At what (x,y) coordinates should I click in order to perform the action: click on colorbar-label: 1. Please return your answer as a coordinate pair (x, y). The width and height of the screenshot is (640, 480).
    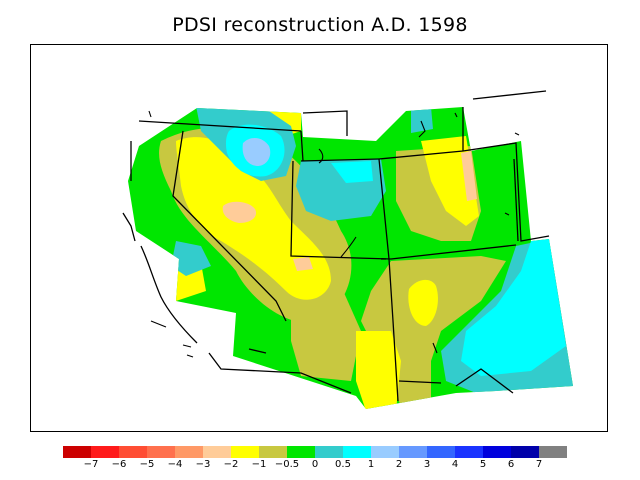
    Looking at the image, I should click on (371, 464).